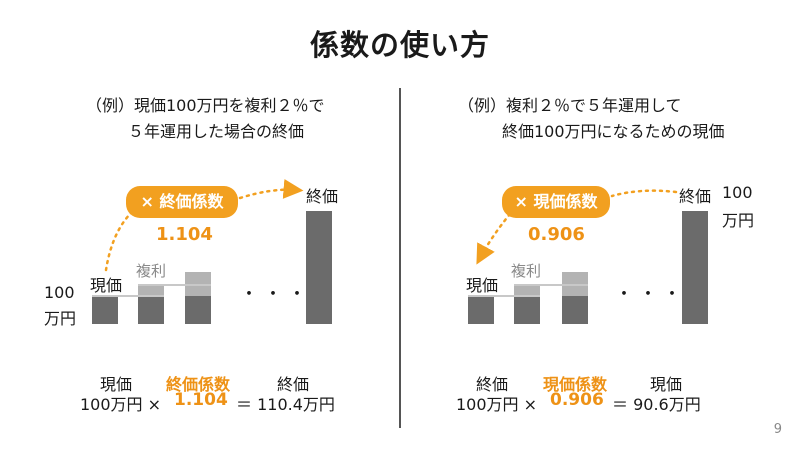  I want to click on center-divider, so click(400, 258).